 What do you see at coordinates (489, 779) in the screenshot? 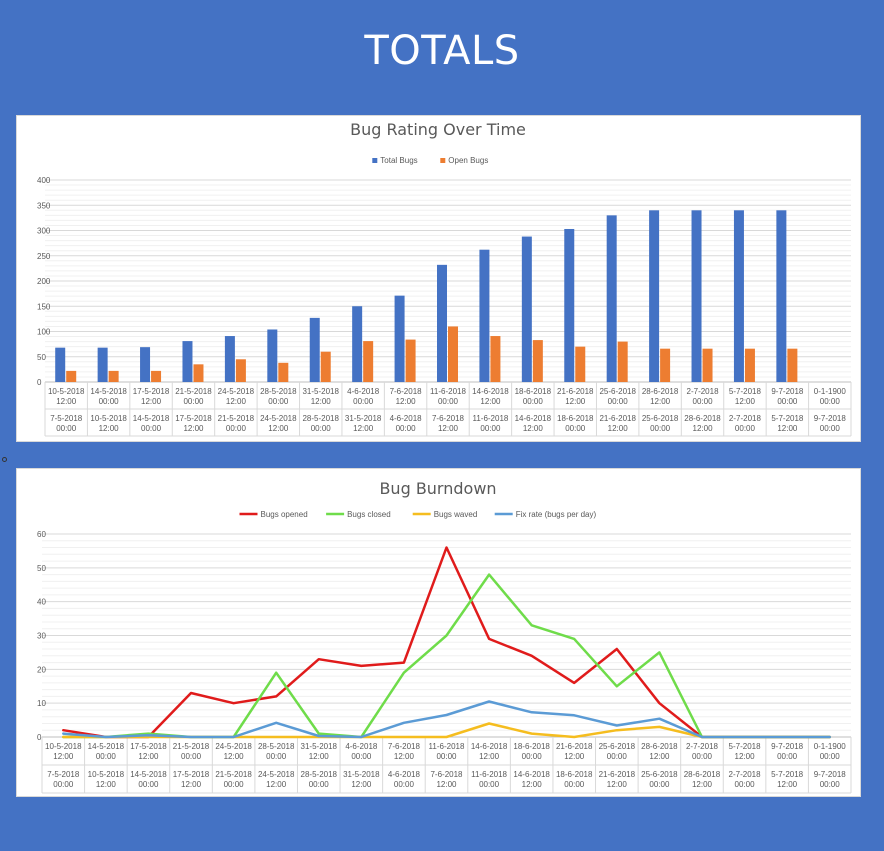
I see `x-tick-label: 11-6-2018 00:00` at bounding box center [489, 779].